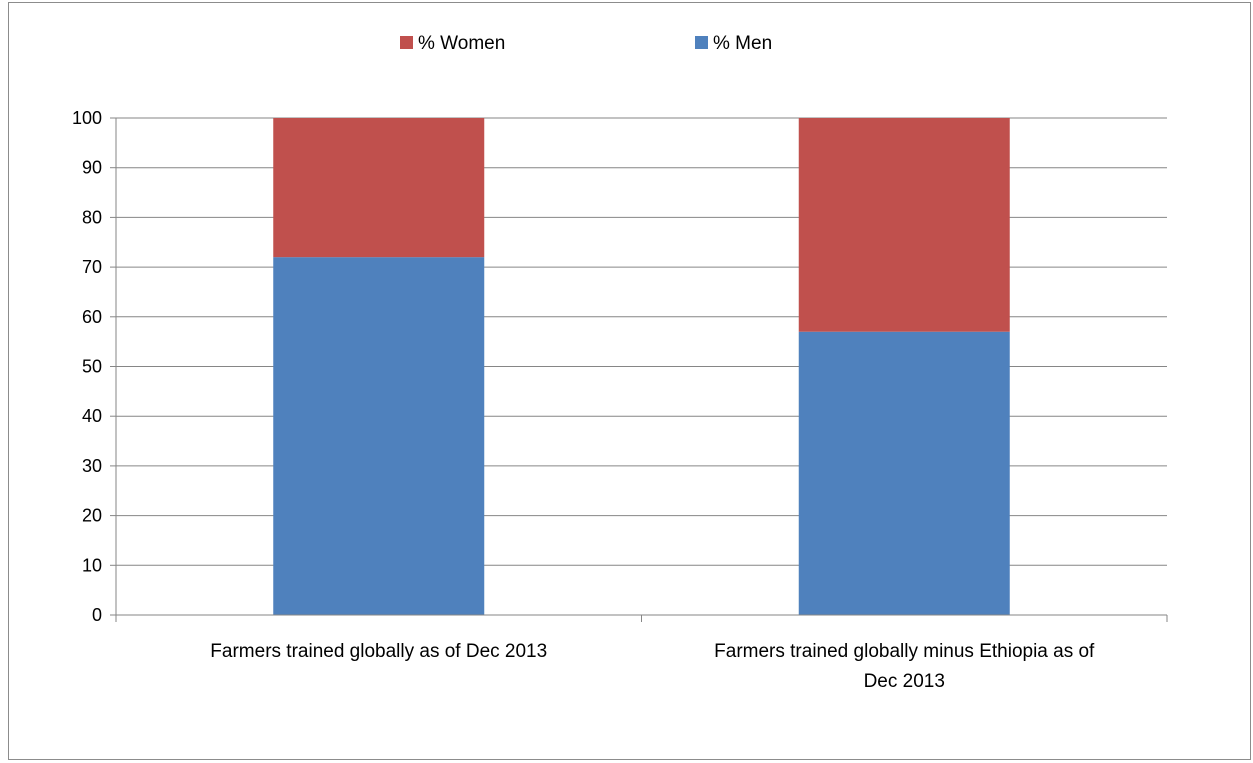 The height and width of the screenshot is (763, 1253). What do you see at coordinates (904, 681) in the screenshot?
I see `category-label-2-line-2: Dec 2013` at bounding box center [904, 681].